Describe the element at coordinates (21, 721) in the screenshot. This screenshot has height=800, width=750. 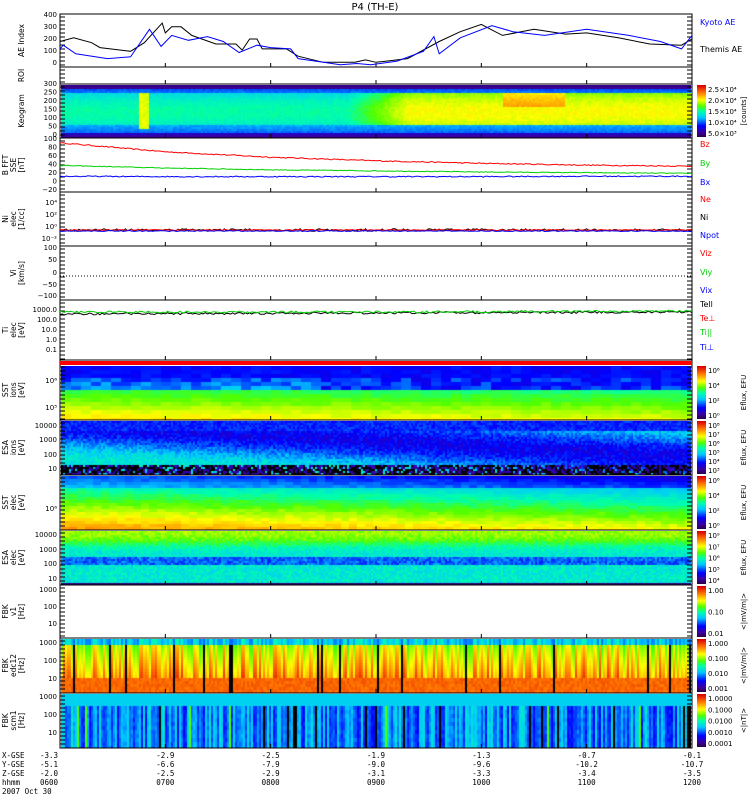
I see `axis-title-fbk_scm-unit: [Hz]` at that location.